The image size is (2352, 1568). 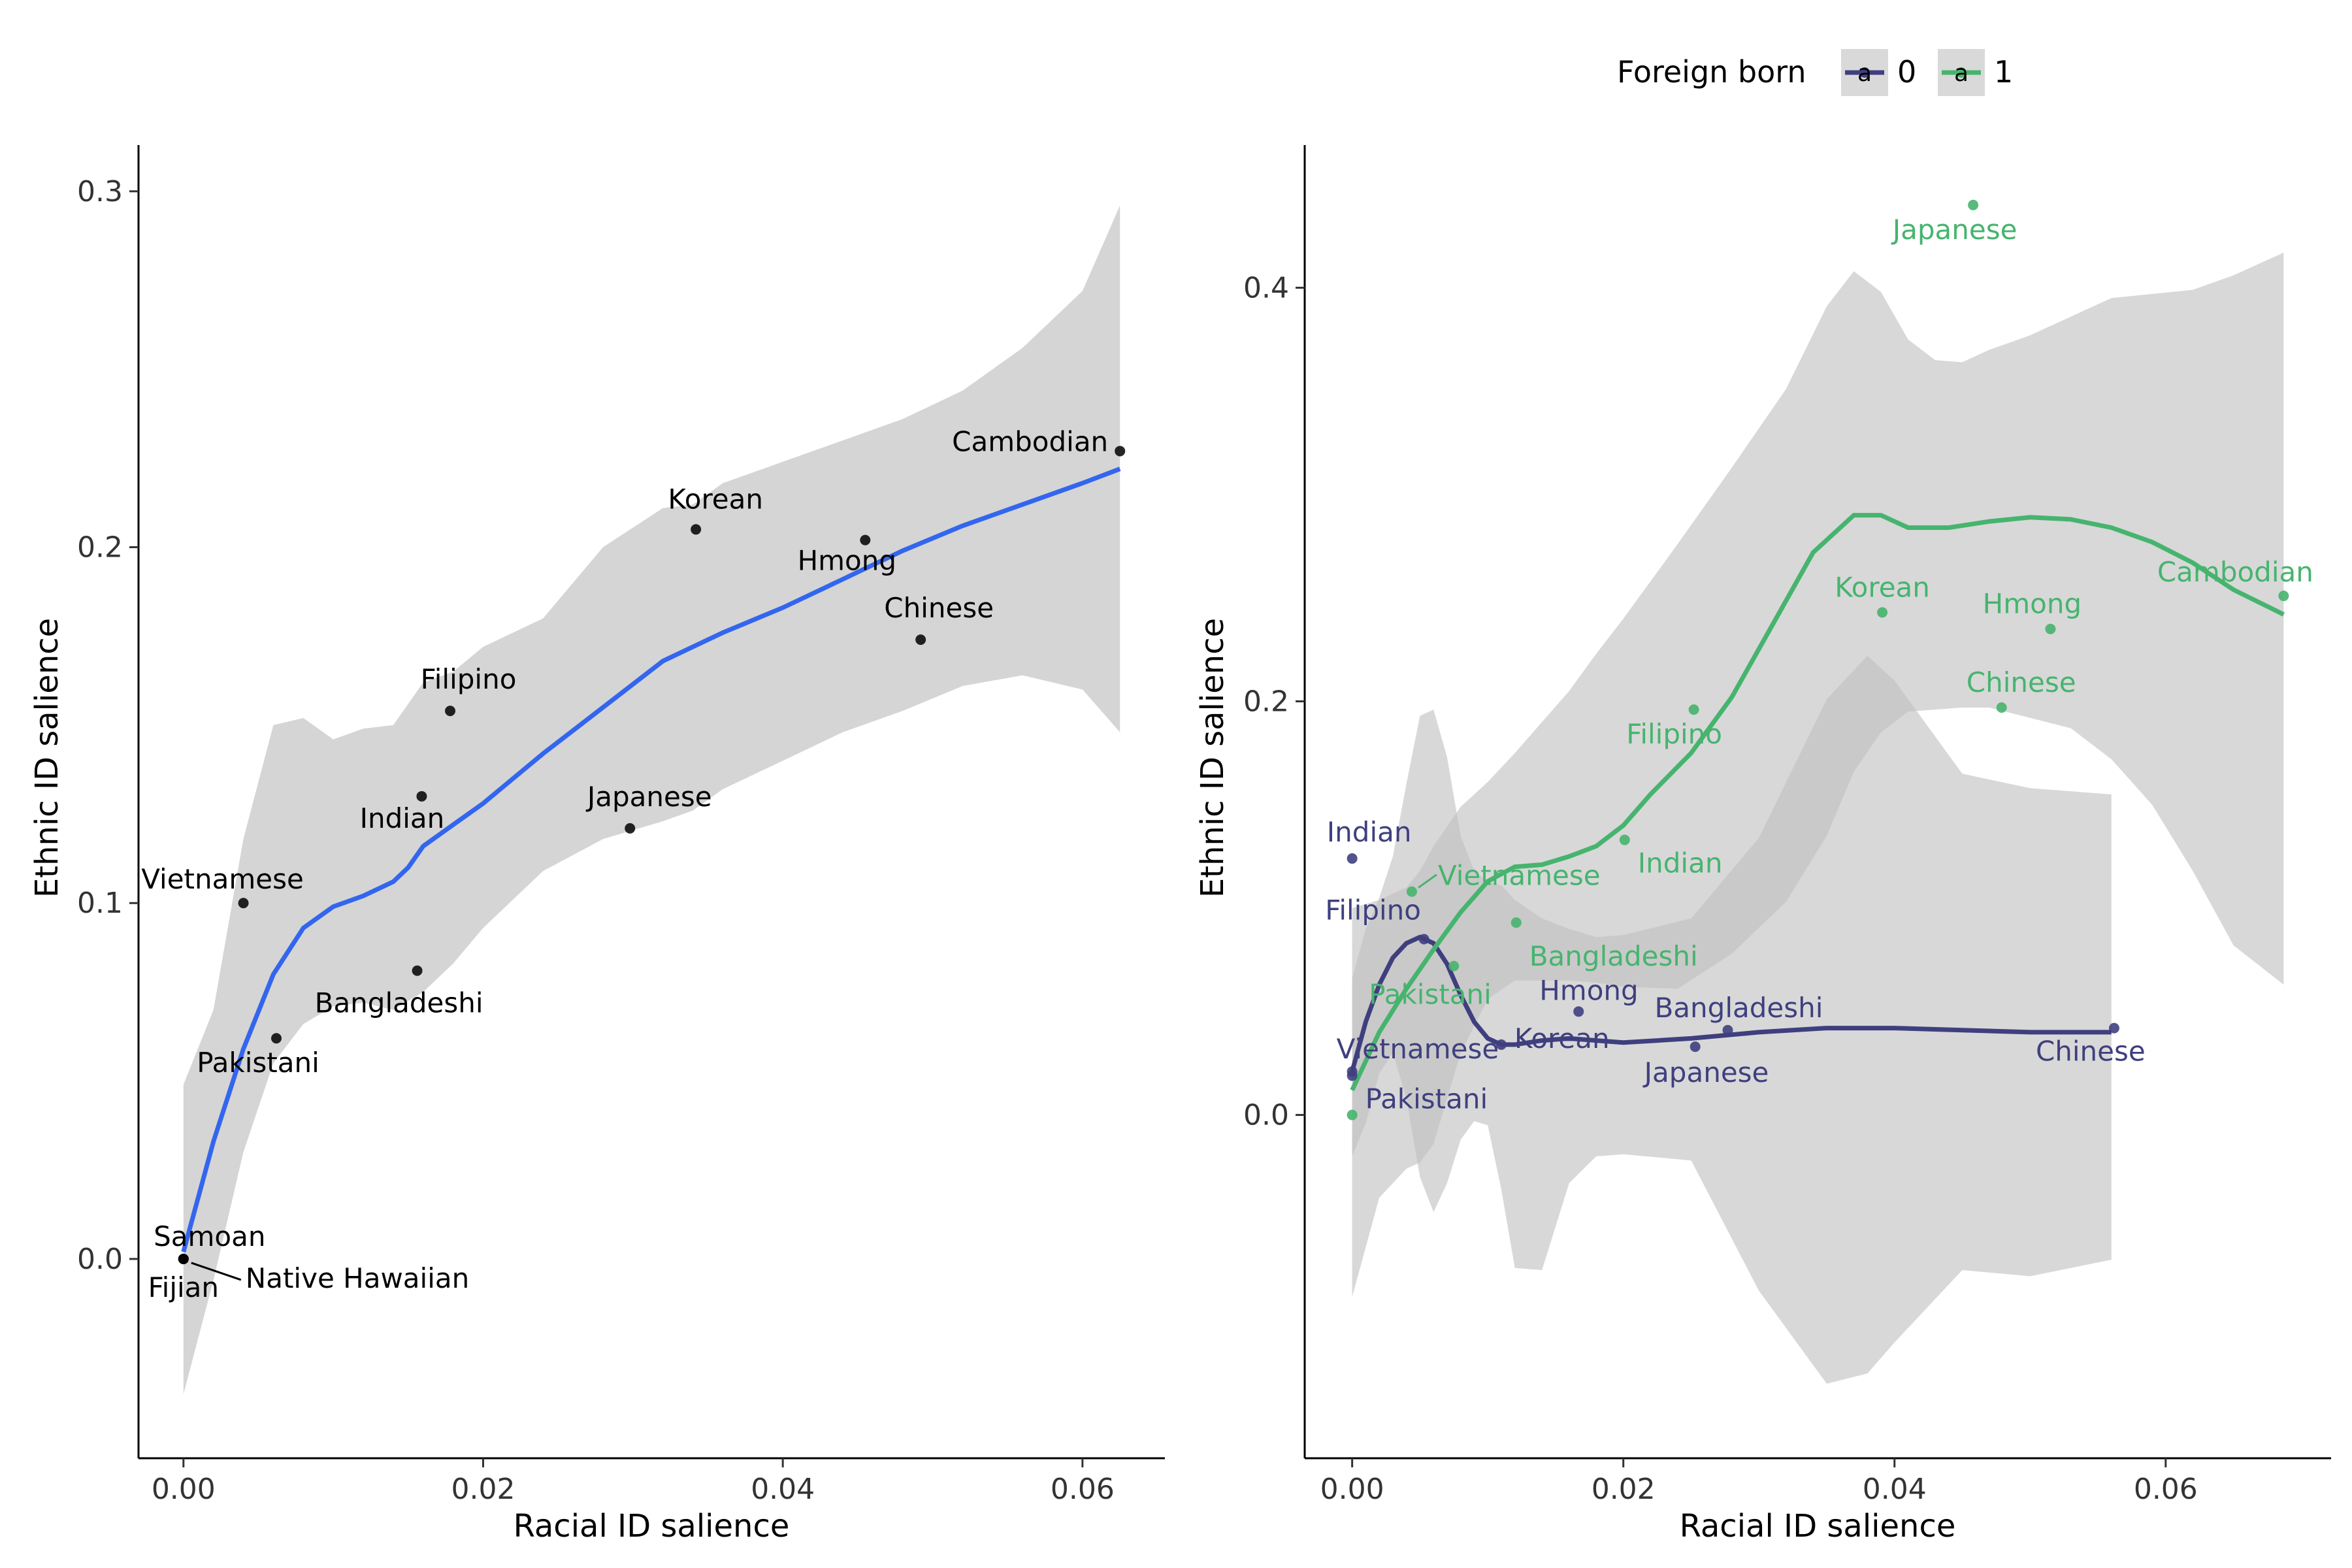 What do you see at coordinates (258, 1063) in the screenshot?
I see `point-label-pakistani: Pakistani` at bounding box center [258, 1063].